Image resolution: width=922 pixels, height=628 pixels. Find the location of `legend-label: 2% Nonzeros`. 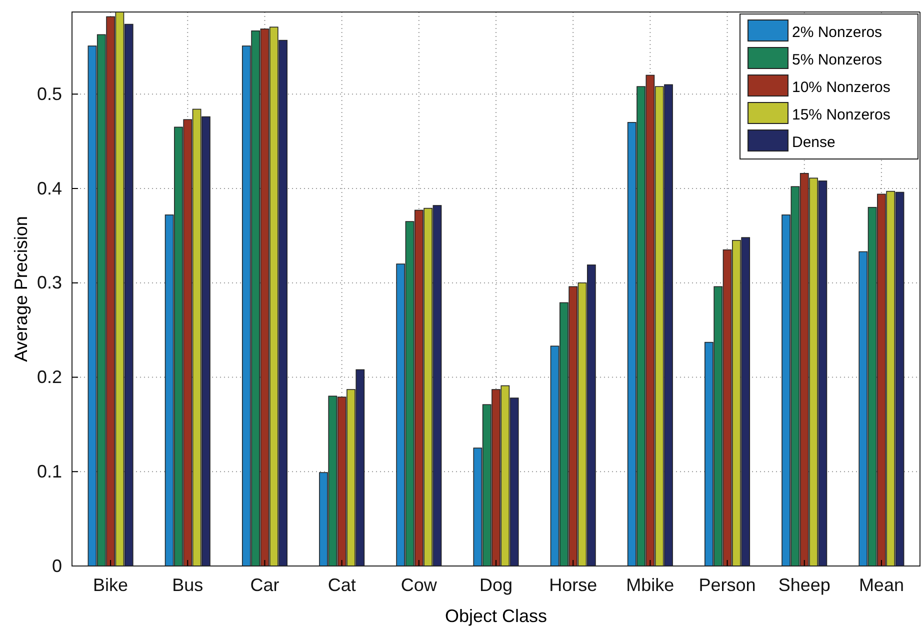

legend-label: 2% Nonzeros is located at coordinates (837, 32).